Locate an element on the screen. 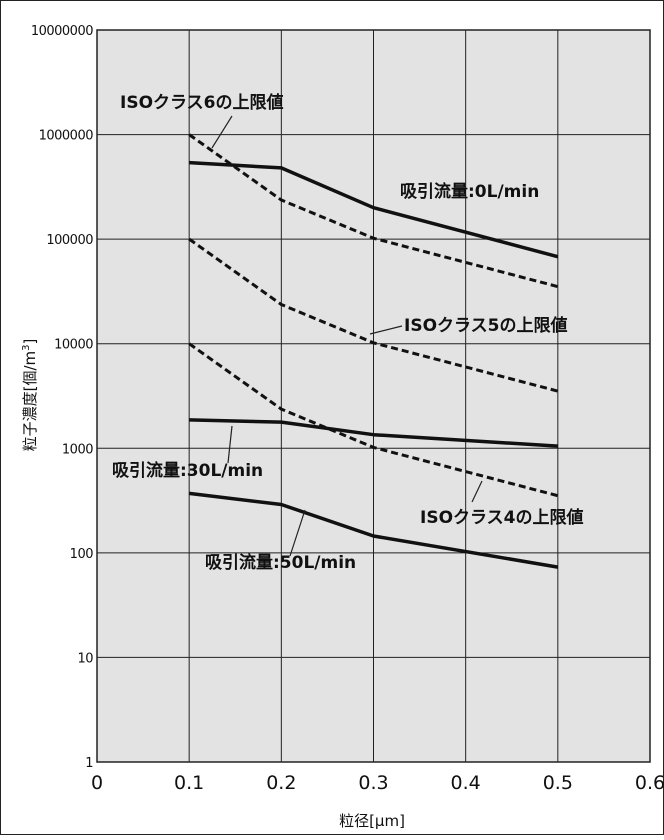 The height and width of the screenshot is (840, 664). x-tick-label-0: 0 is located at coordinates (97, 783).